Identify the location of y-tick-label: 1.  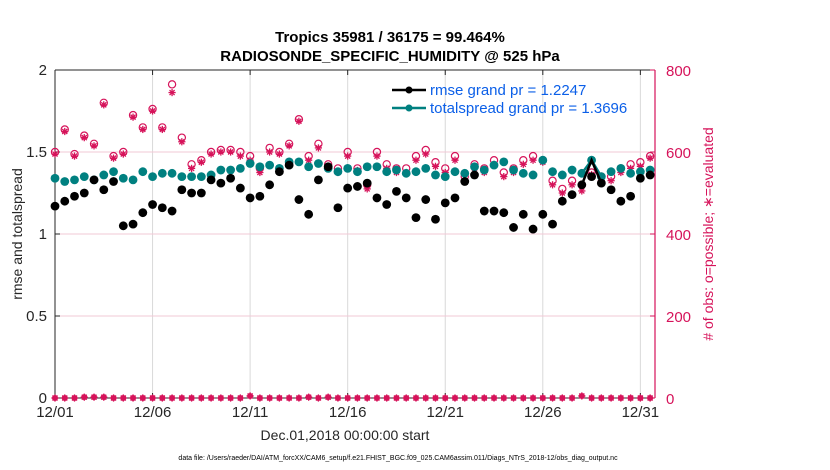
(43, 234).